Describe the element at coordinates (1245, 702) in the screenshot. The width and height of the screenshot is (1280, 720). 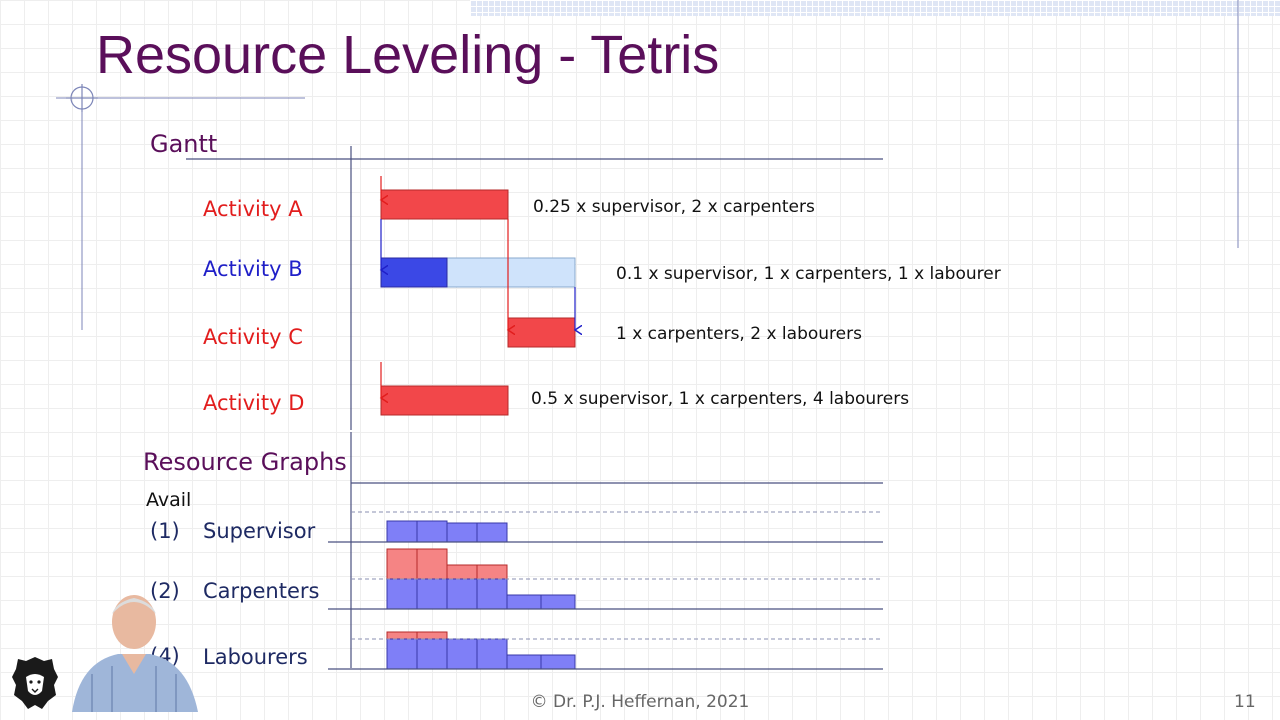
I see `page-number: 11` at that location.